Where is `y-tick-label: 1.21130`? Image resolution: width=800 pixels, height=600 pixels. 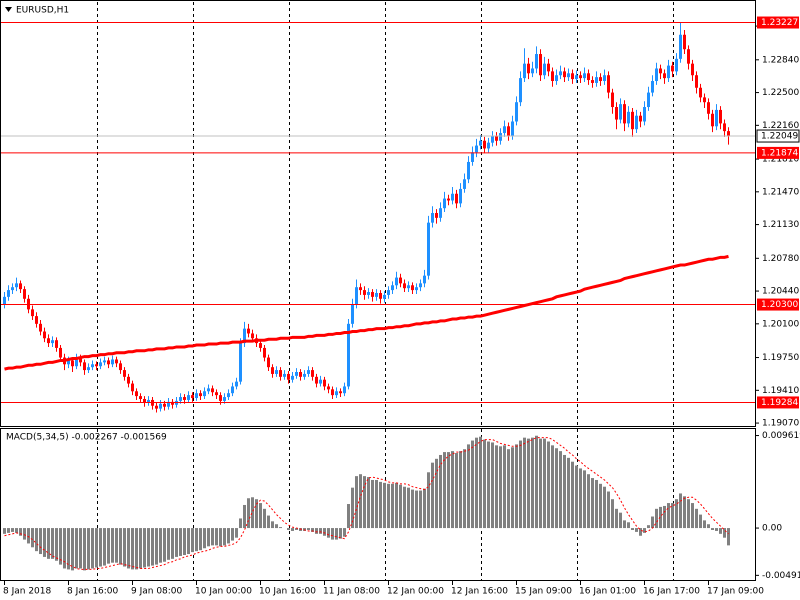 y-tick-label: 1.21130 is located at coordinates (780, 225).